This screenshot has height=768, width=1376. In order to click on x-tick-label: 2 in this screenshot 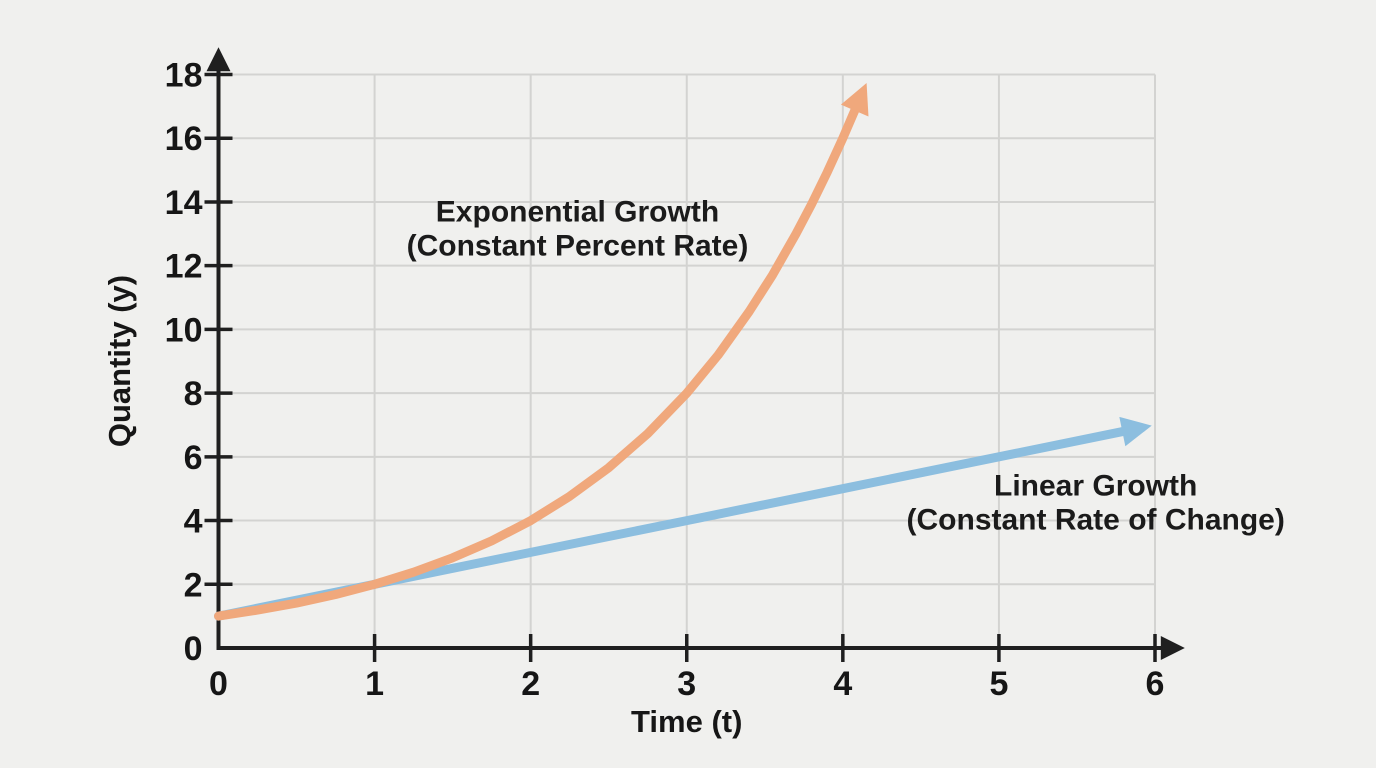, I will do `click(530, 684)`.